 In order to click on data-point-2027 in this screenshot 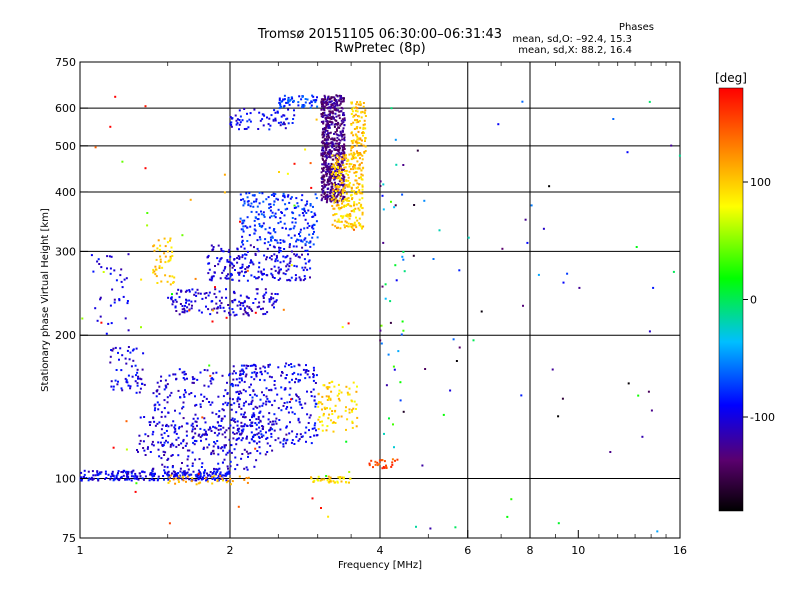, I will do `click(343, 175)`.